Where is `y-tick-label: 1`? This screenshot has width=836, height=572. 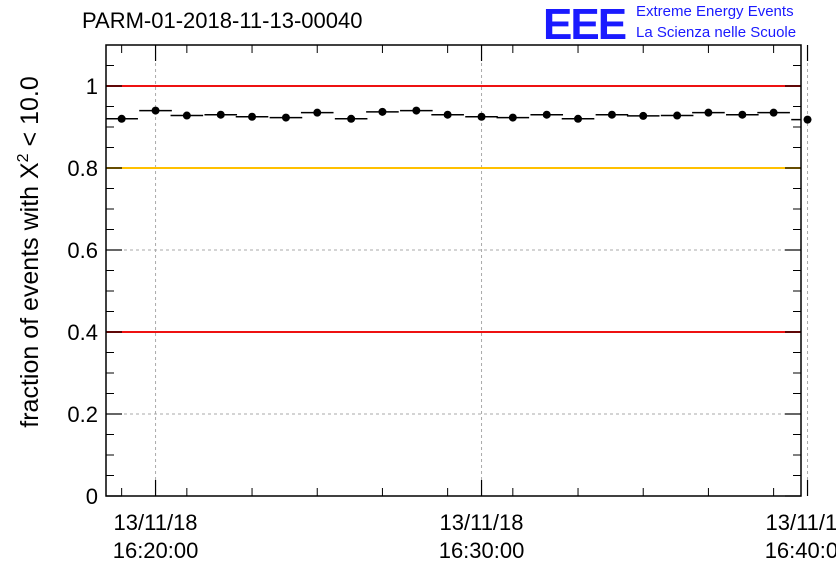 y-tick-label: 1 is located at coordinates (92, 86).